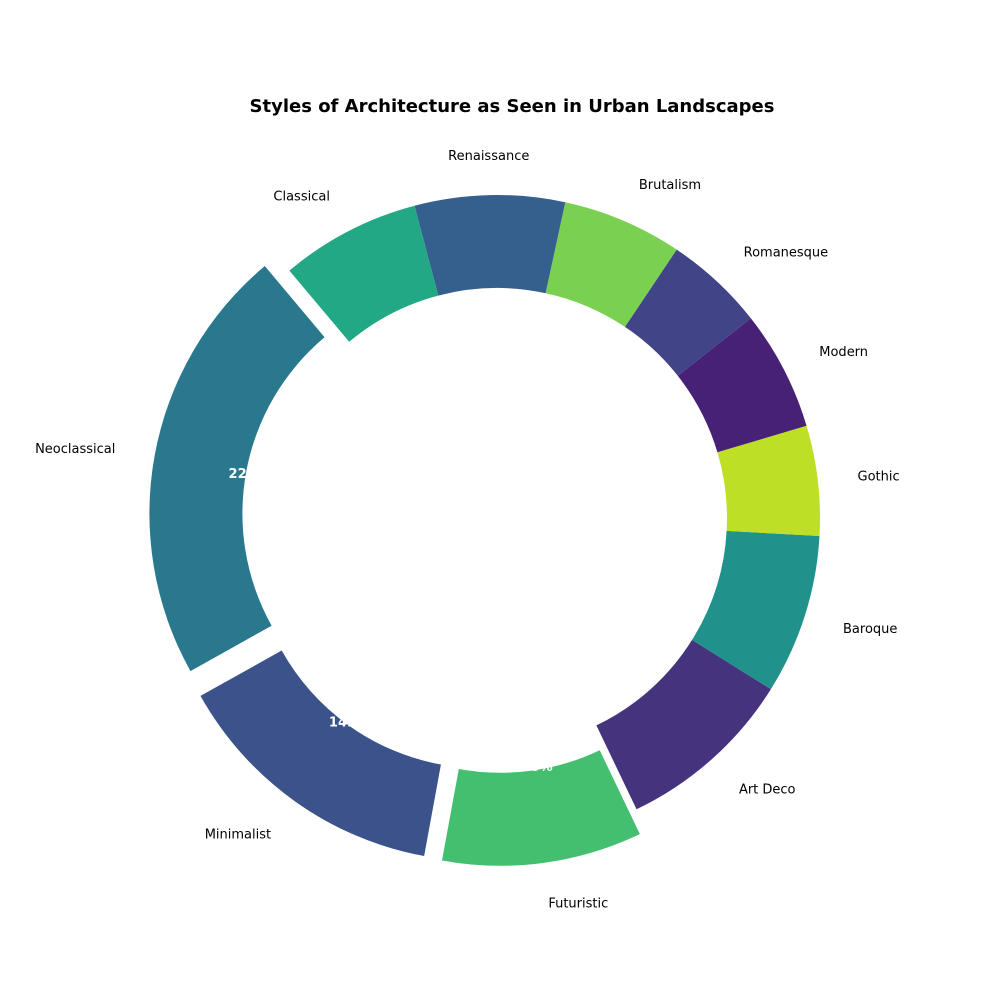  What do you see at coordinates (578, 904) in the screenshot?
I see `label-futuristic: Futuristic` at bounding box center [578, 904].